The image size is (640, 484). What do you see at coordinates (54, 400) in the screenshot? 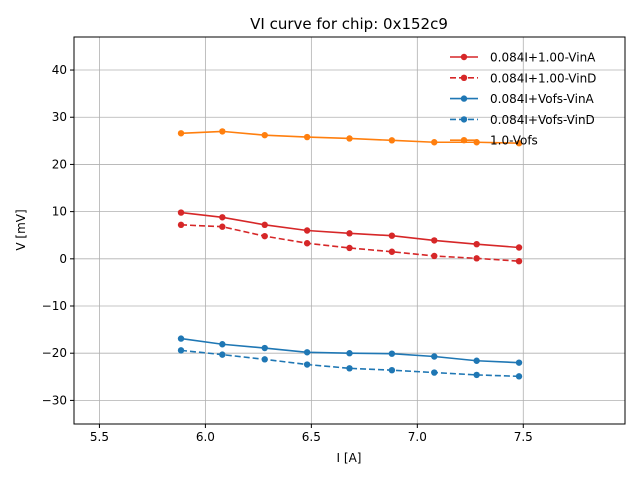
I see `y-tick-label: −30` at bounding box center [54, 400].